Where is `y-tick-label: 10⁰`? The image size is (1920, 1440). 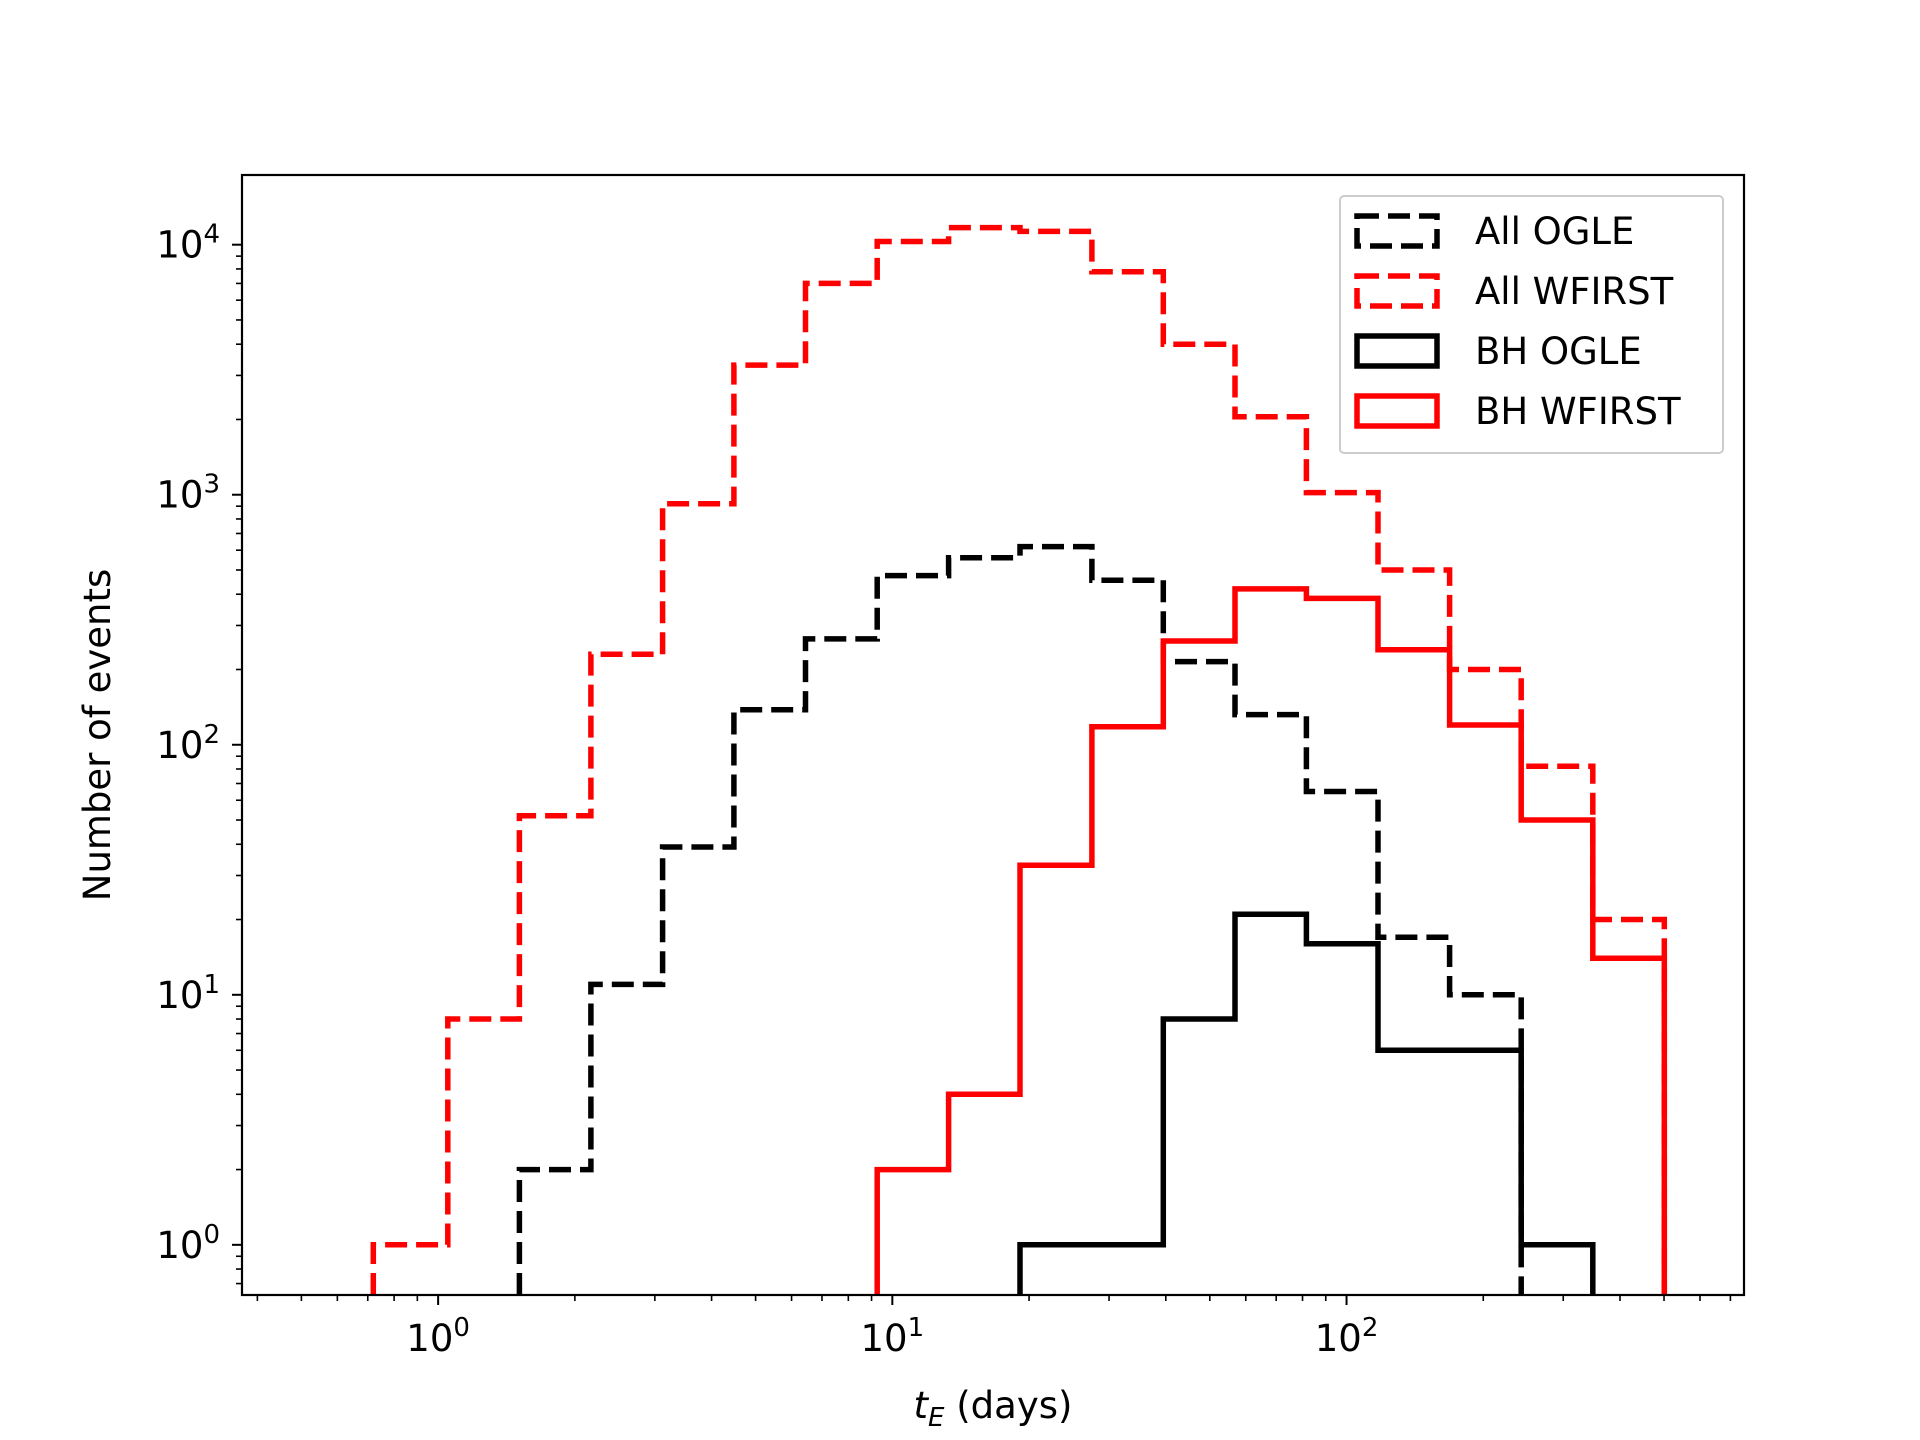 y-tick-label: 10⁰ is located at coordinates (188, 1243).